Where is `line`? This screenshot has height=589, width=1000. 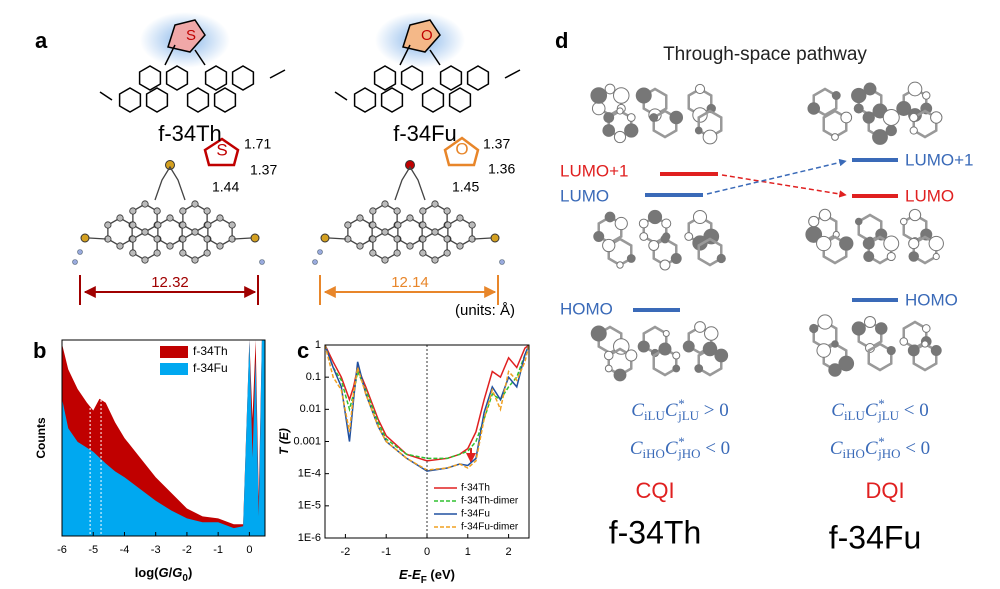
line is located at coordinates (427, 408).